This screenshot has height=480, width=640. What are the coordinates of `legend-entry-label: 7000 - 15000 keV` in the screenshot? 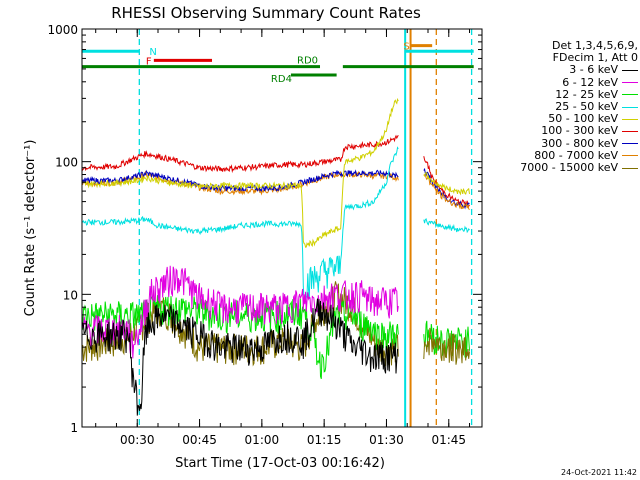 It's located at (569, 168).